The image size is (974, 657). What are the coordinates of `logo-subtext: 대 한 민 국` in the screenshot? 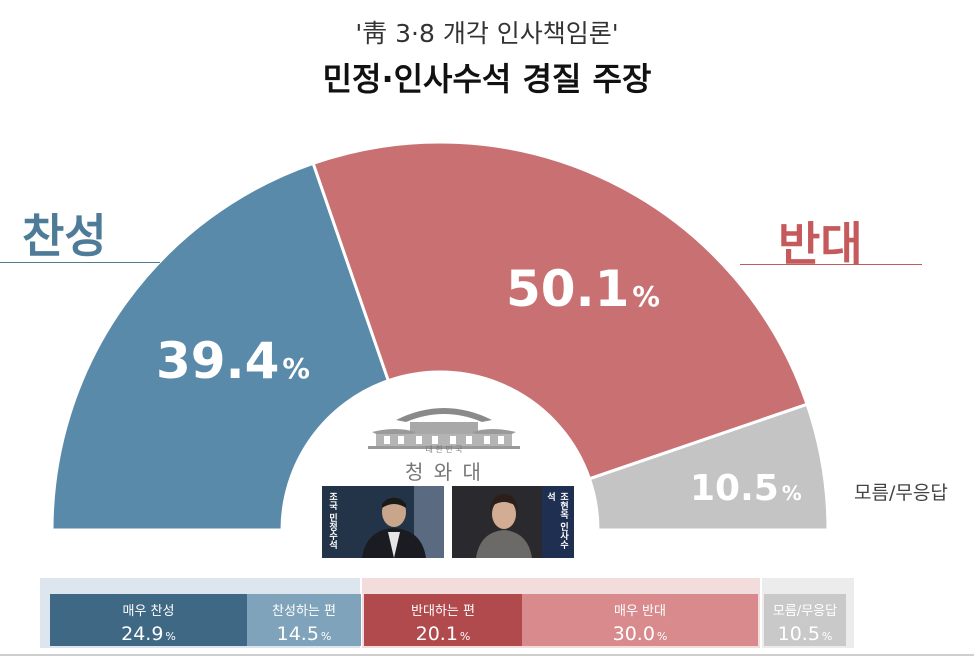 It's located at (444, 449).